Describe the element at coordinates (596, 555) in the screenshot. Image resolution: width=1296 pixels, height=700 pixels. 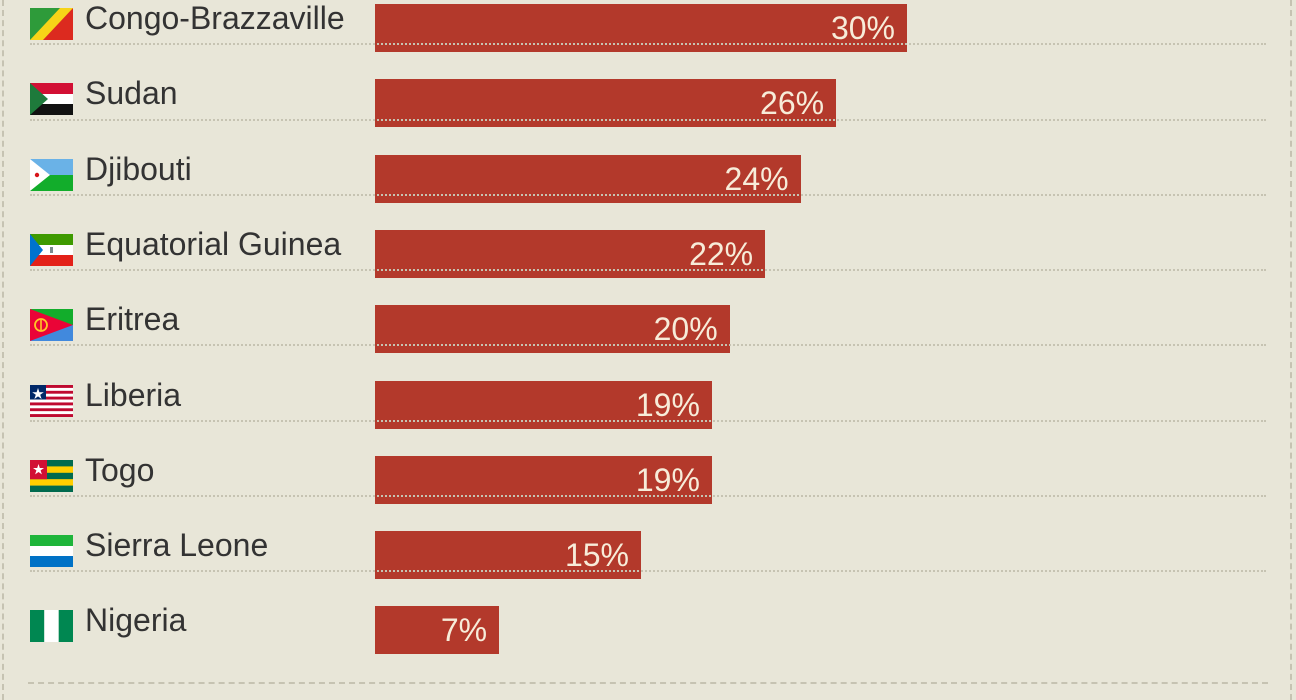
I see `bar-value-label: 15%` at that location.